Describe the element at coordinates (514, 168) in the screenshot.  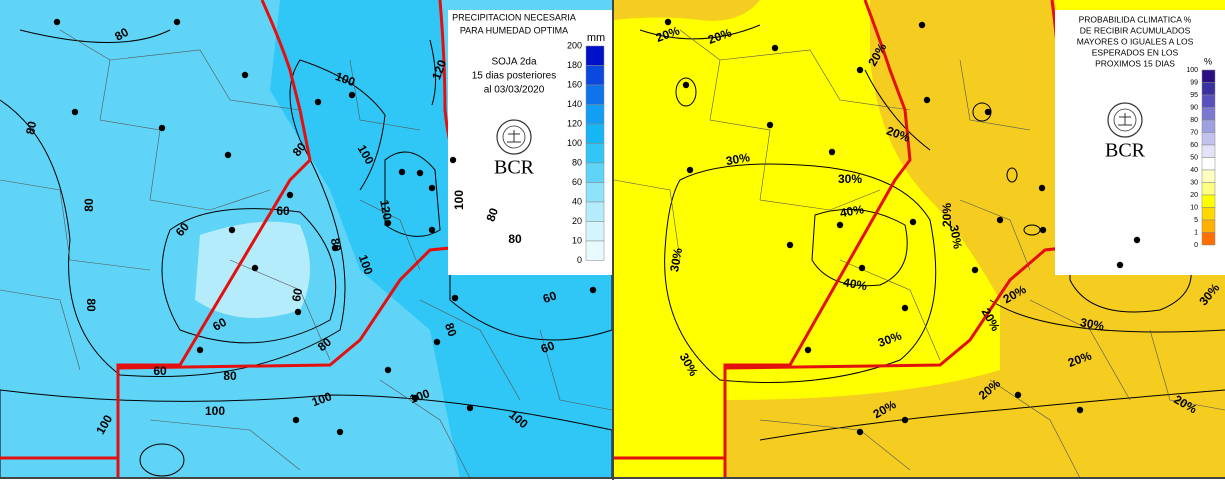
I see `logo-text: BCR` at that location.